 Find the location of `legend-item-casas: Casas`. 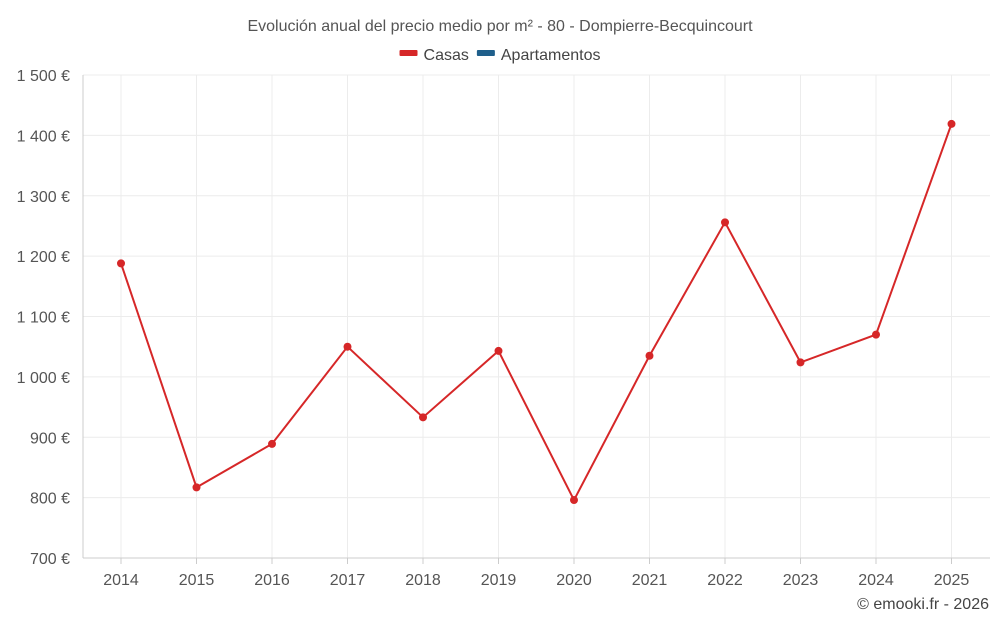

legend-item-casas: Casas is located at coordinates (434, 55).